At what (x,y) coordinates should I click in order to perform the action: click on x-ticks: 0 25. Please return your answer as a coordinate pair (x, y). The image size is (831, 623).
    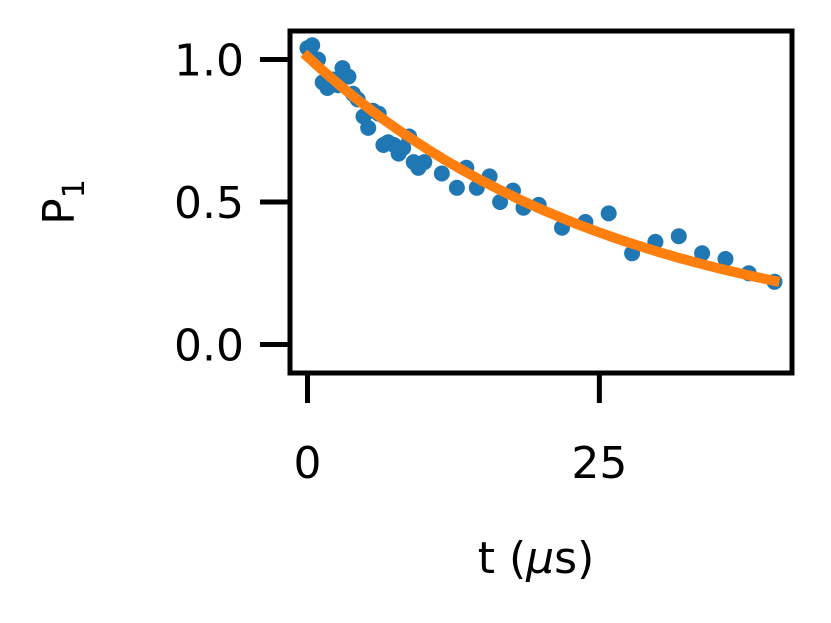
    Looking at the image, I should click on (460, 431).